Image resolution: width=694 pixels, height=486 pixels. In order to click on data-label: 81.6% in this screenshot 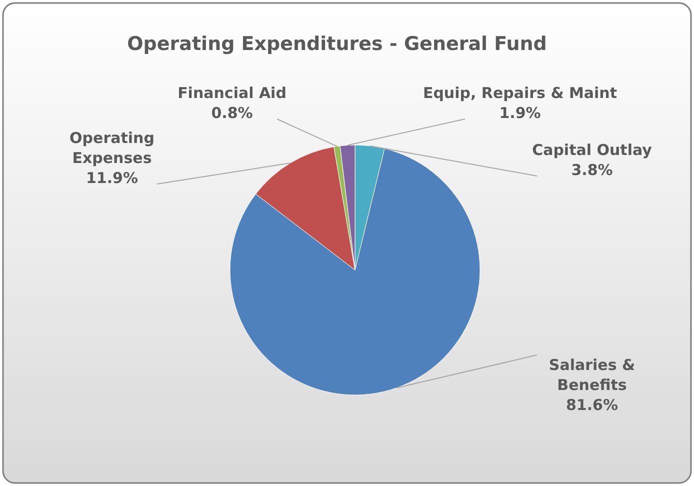, I will do `click(592, 405)`.